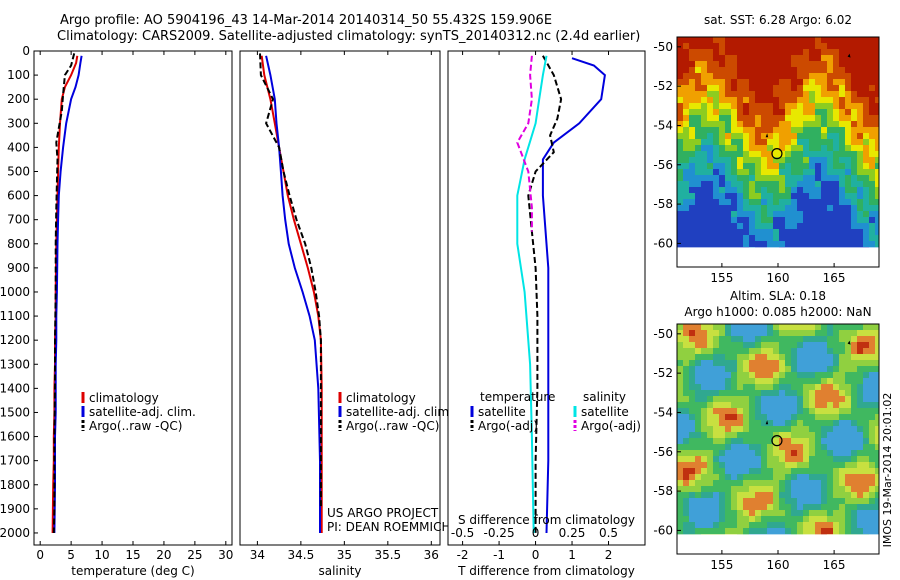 The image size is (900, 580). I want to click on map-y-tick-label: -58, so click(663, 491).